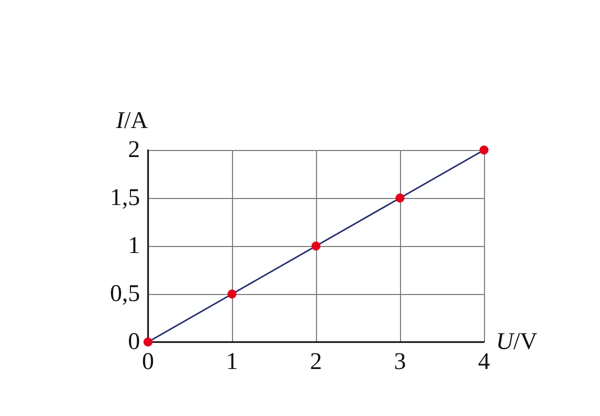  Describe the element at coordinates (125, 198) in the screenshot. I see `y-tick-label: 1,5` at that location.